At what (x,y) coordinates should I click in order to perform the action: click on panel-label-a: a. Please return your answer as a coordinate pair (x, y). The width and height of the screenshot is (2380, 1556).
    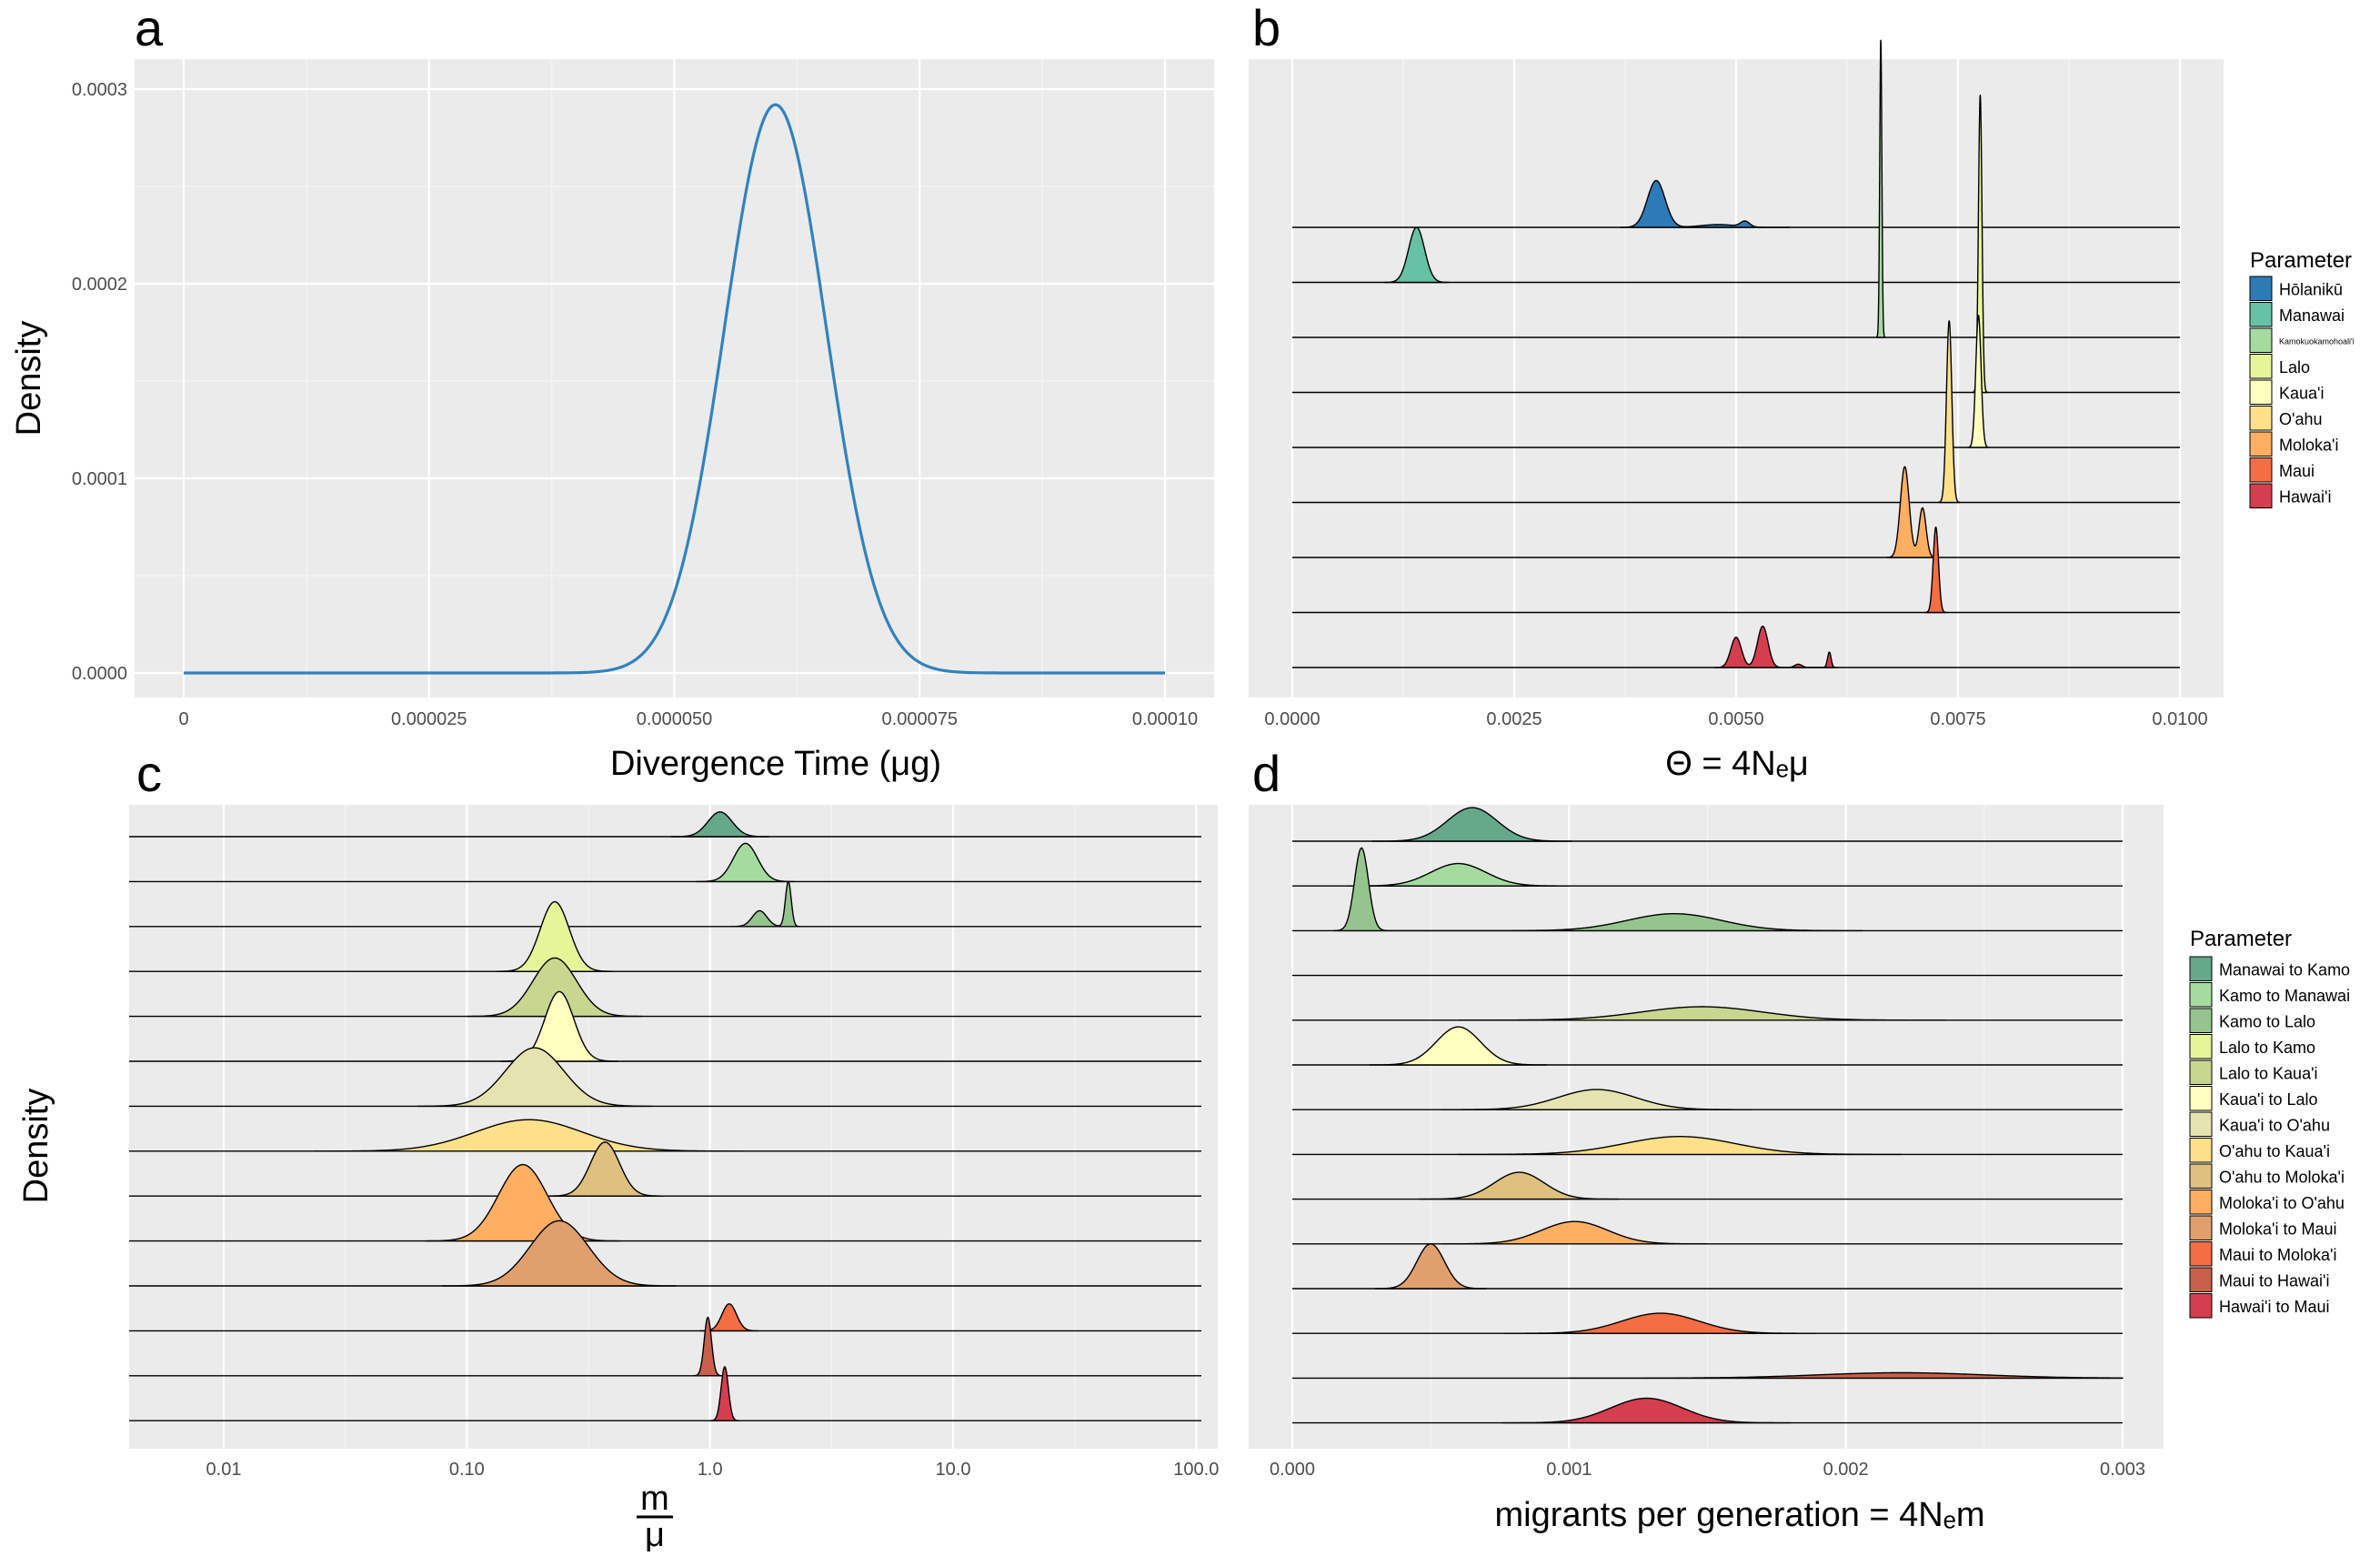
    Looking at the image, I should click on (150, 28).